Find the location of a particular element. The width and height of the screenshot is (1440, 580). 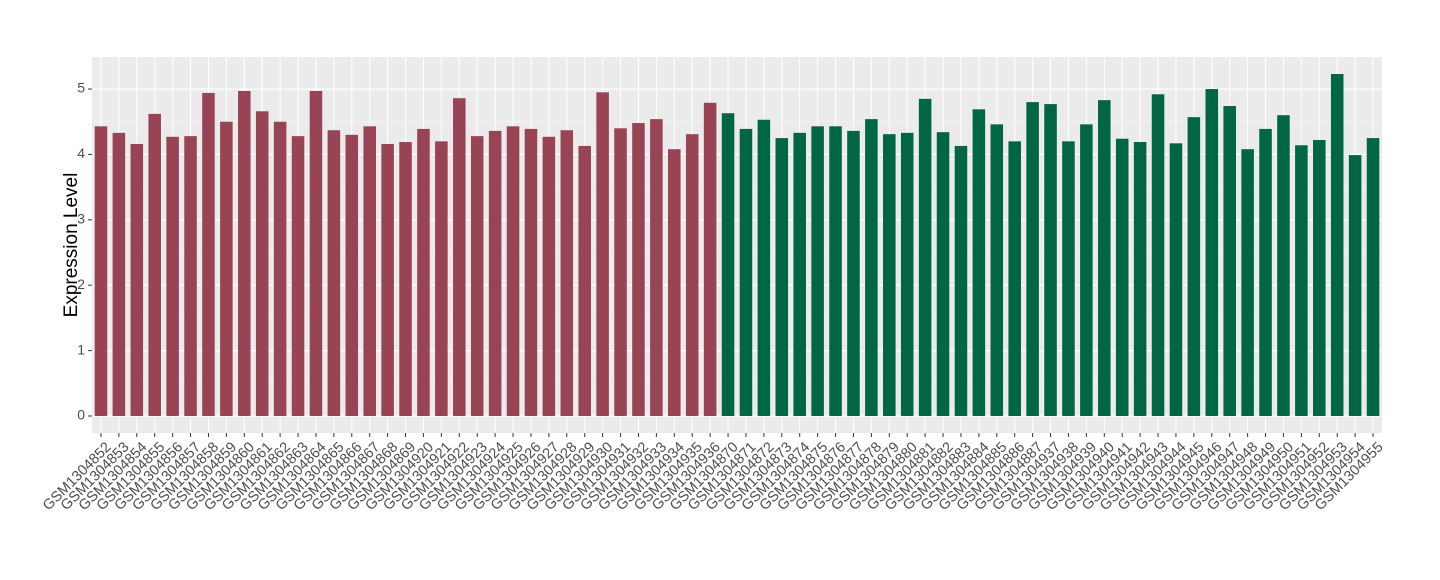

y-tick-label: 2 is located at coordinates (81, 284).